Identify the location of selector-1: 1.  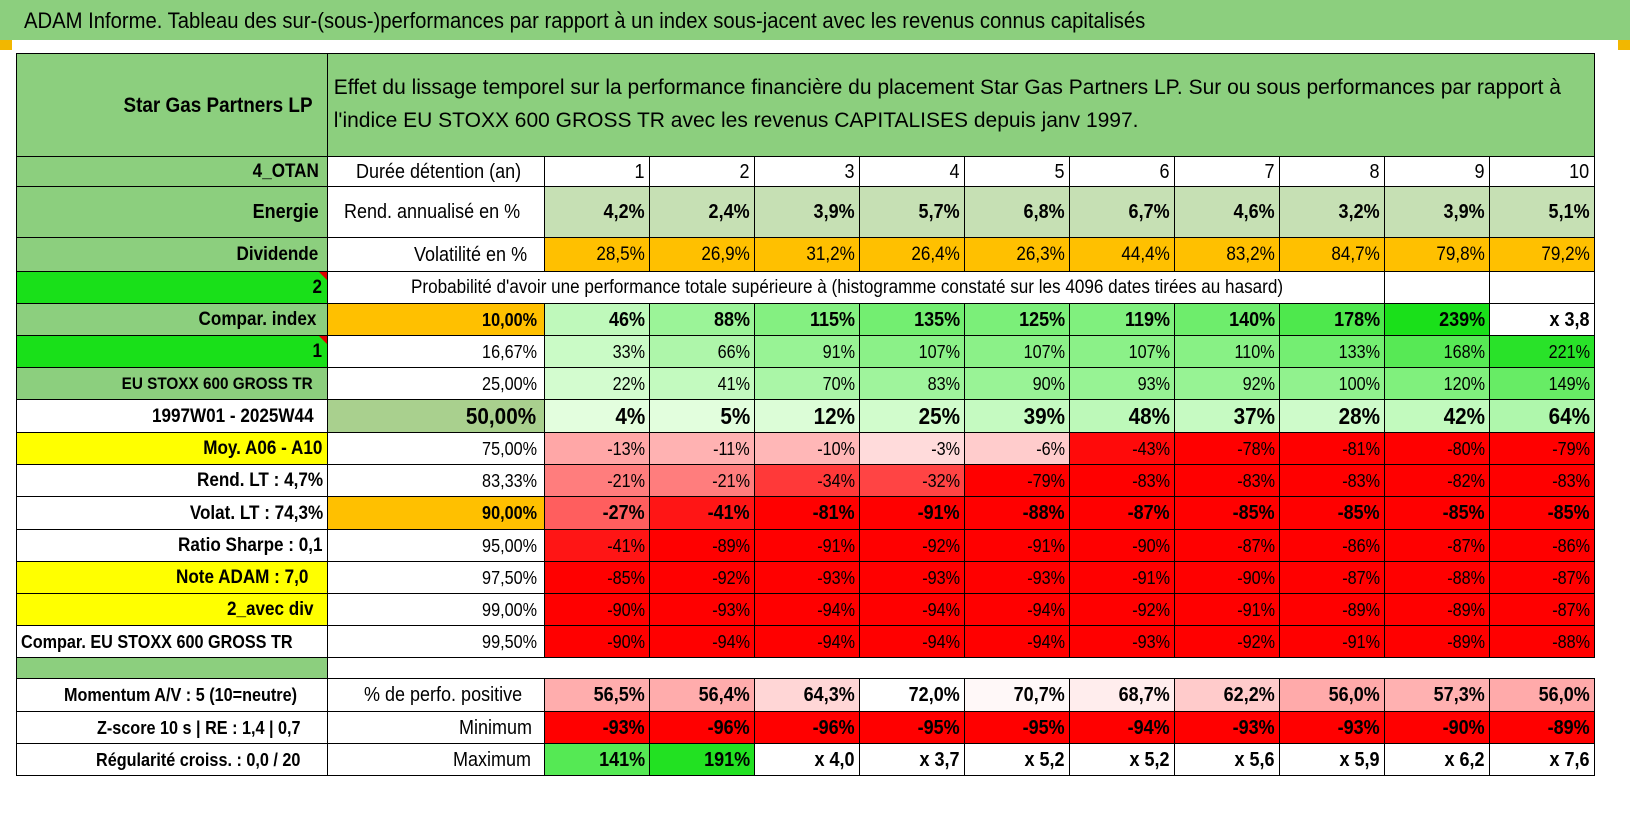
(172, 351).